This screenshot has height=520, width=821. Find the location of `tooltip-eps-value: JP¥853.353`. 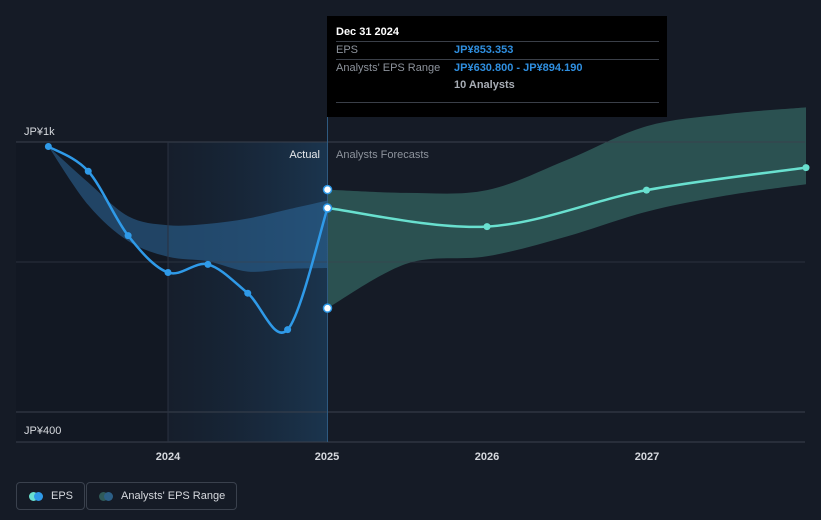

tooltip-eps-value: JP¥853.353 is located at coordinates (484, 50).